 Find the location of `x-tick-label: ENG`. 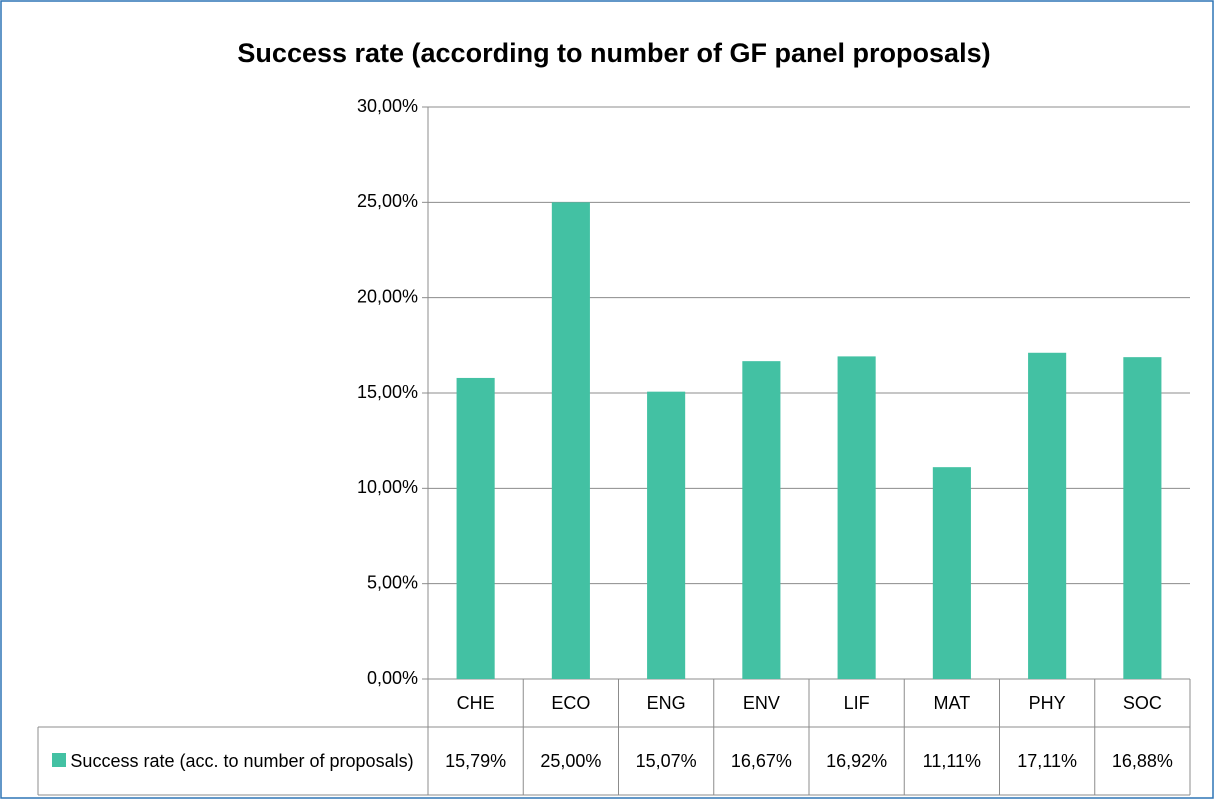

x-tick-label: ENG is located at coordinates (666, 703).